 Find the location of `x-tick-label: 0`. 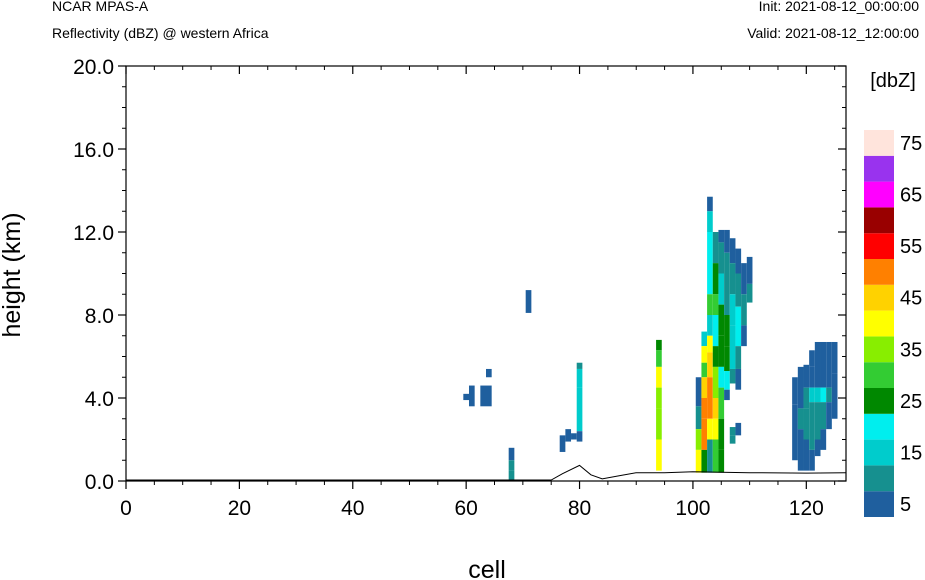

x-tick-label: 0 is located at coordinates (126, 508).